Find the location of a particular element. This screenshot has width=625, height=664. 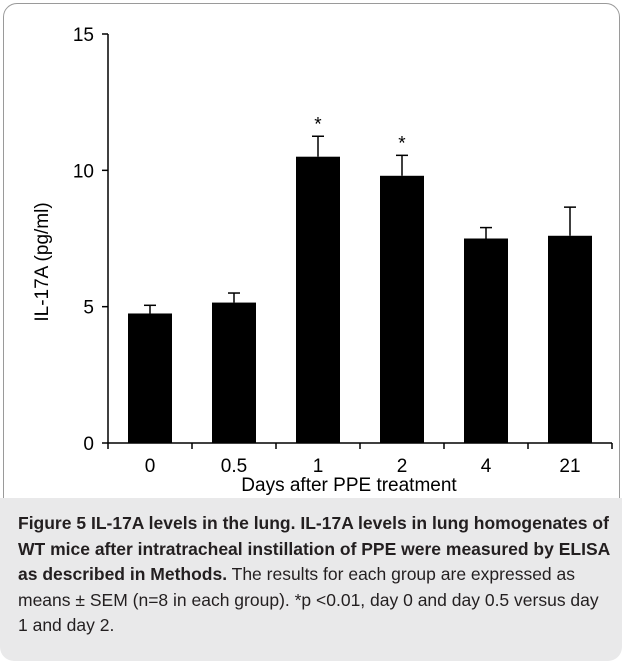

x-tick-label: 2 is located at coordinates (402, 466).